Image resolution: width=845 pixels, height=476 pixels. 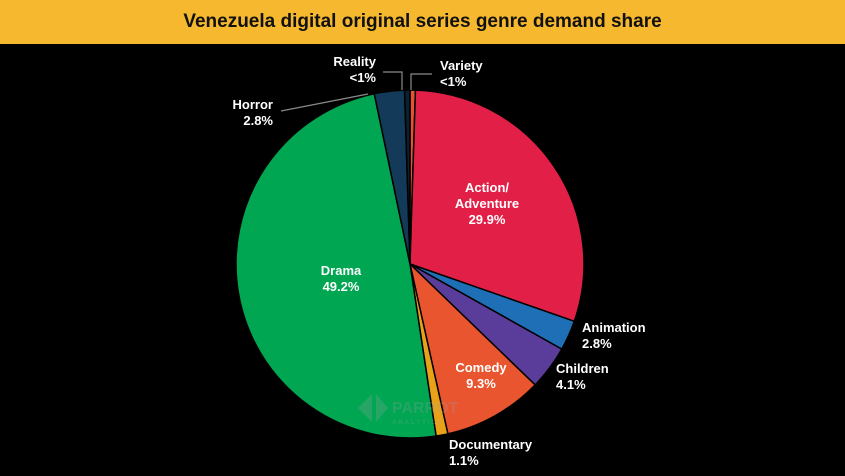 I want to click on watermark-logo-icon, so click(x=365, y=408).